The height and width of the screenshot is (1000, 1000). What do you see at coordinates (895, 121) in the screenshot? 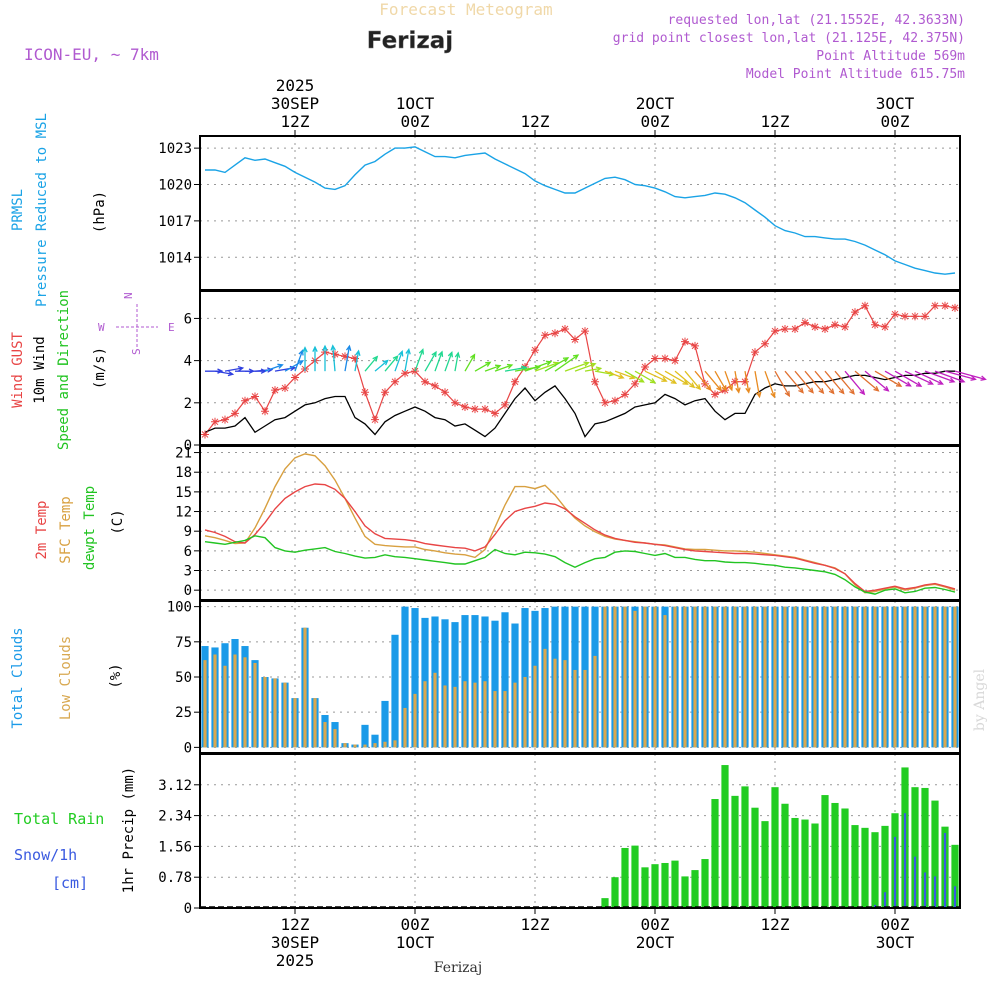
I see `top-tick-label-5-1: 00Z` at bounding box center [895, 121].